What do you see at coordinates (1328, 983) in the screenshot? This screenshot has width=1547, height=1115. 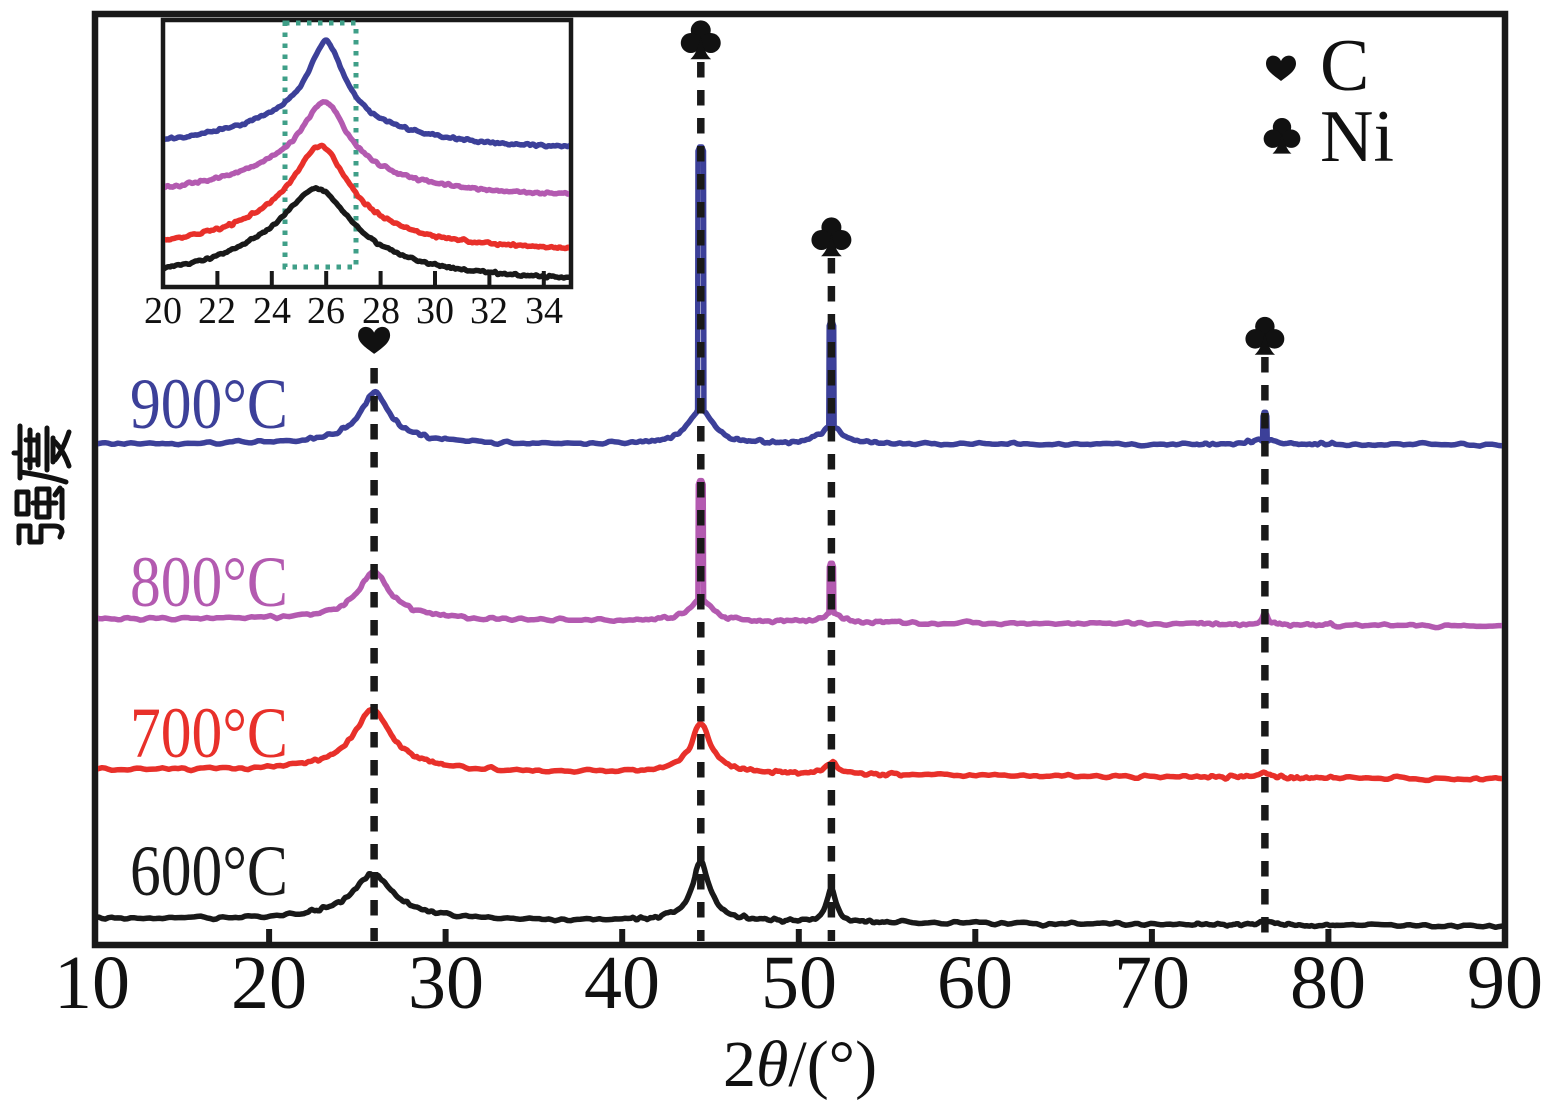 I see `svg-text: 80` at bounding box center [1328, 983].